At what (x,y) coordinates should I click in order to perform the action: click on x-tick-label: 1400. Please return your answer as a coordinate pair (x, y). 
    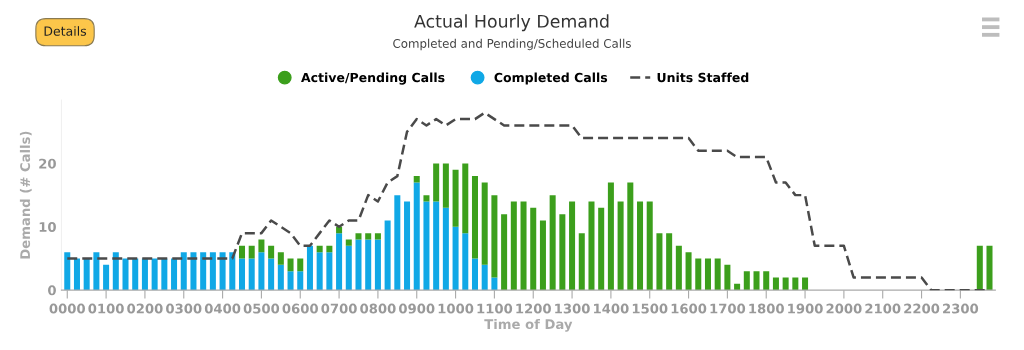
    Looking at the image, I should click on (611, 308).